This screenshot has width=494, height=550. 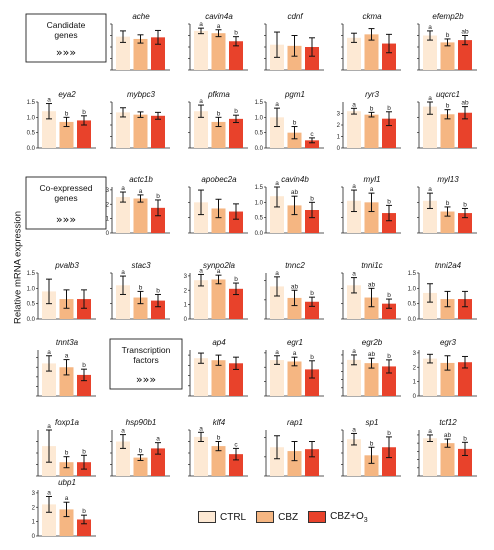 What do you see at coordinates (34, 508) in the screenshot?
I see `y-tick-label: 2` at bounding box center [34, 508].